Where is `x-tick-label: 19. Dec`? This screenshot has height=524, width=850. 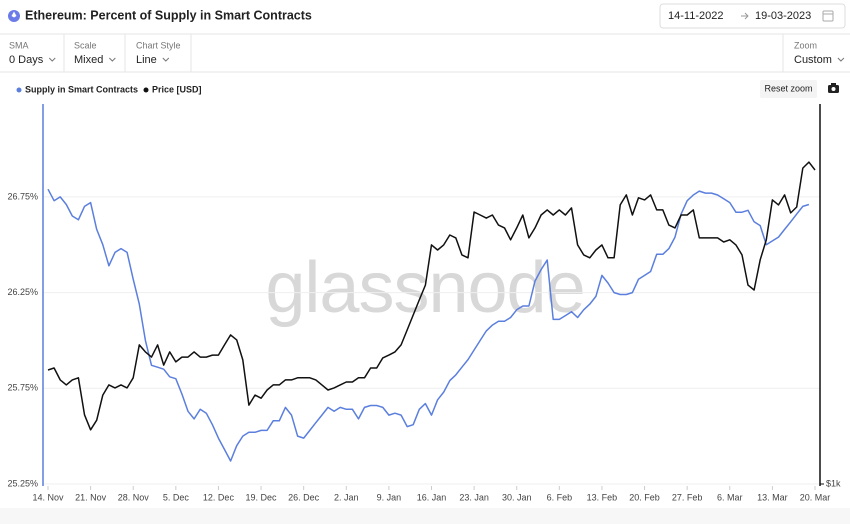
x-tick-label: 19. Dec is located at coordinates (262, 497).